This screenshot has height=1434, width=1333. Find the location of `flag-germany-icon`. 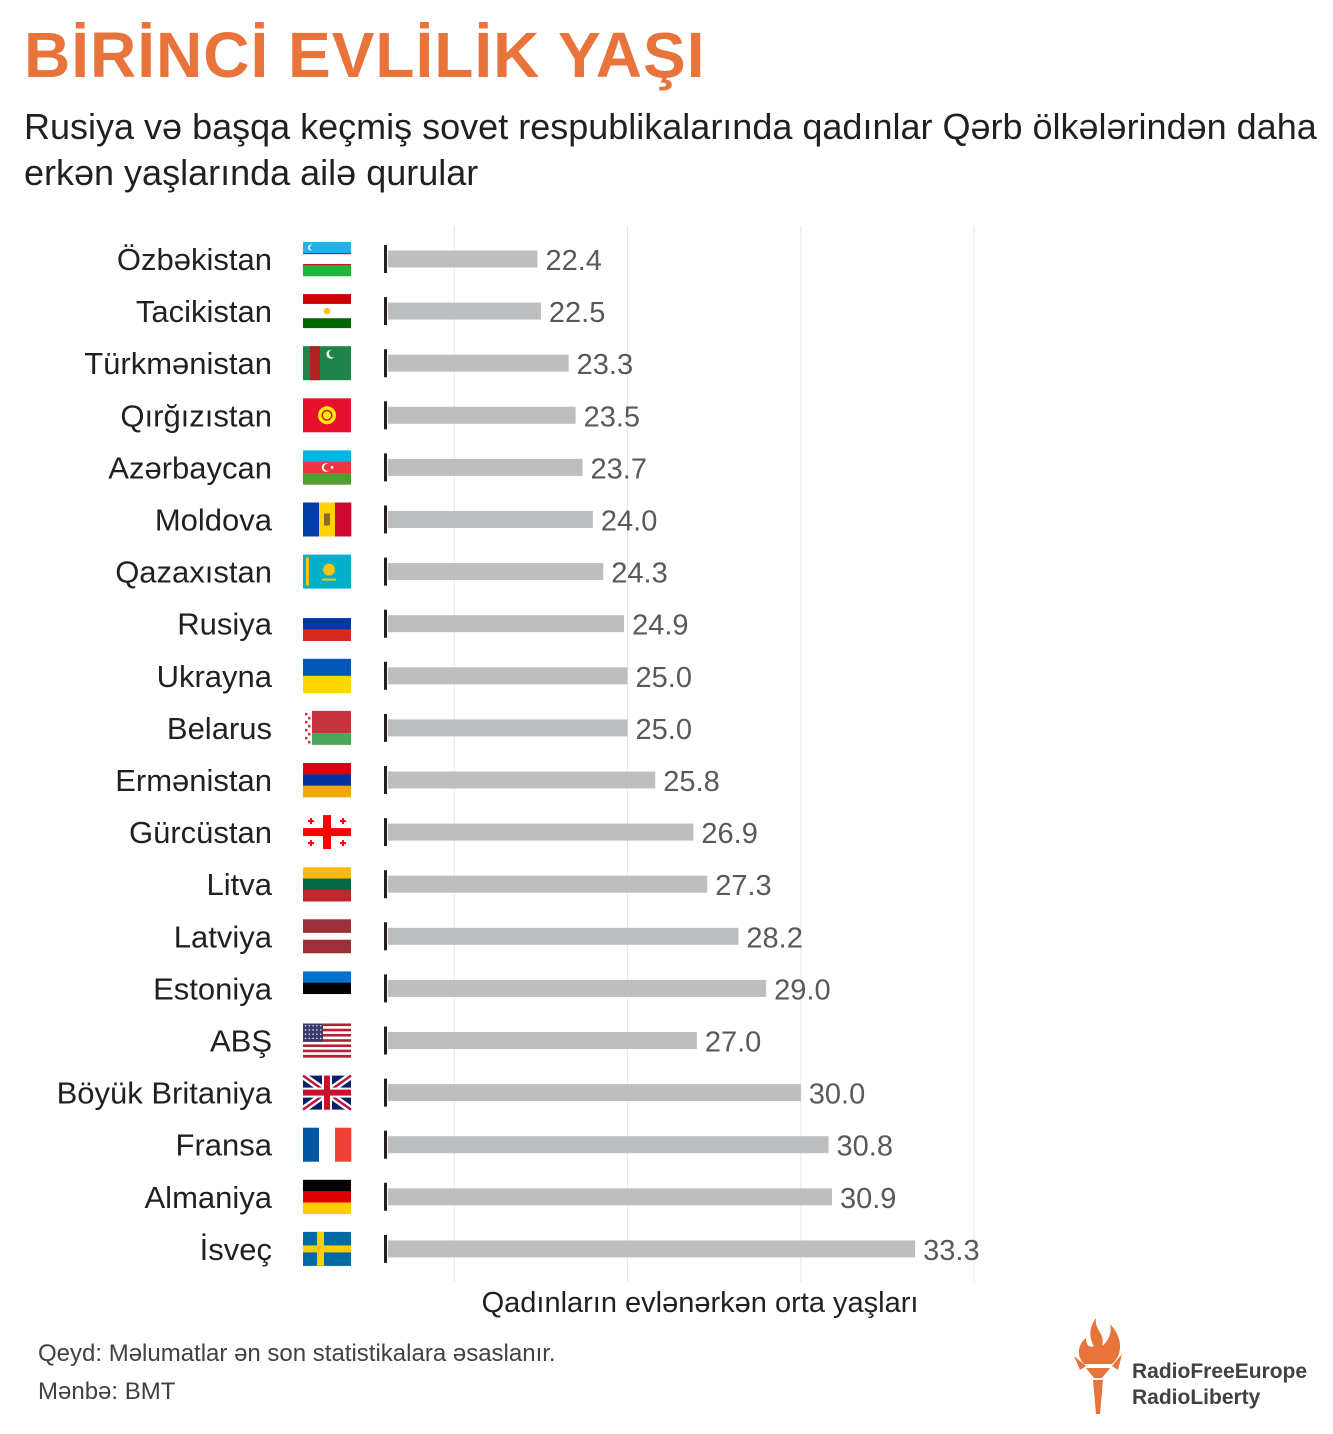

flag-germany-icon is located at coordinates (327, 1197).